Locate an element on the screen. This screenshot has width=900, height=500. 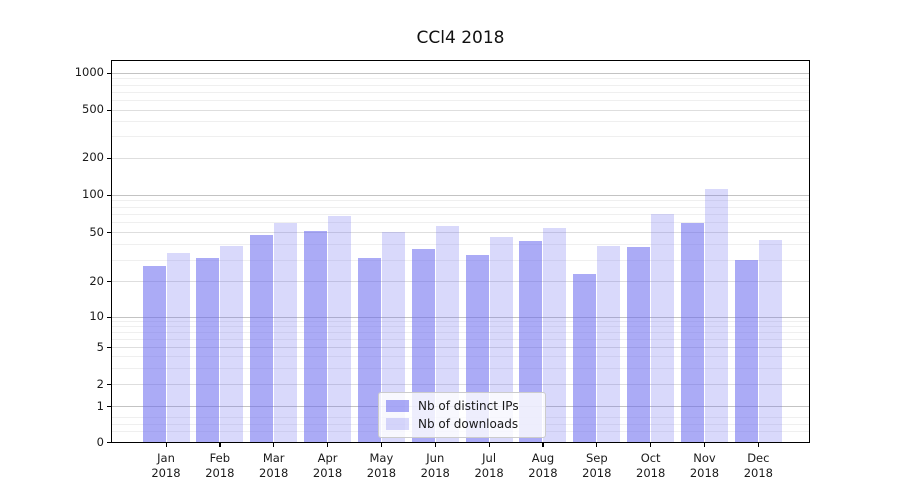
x-tick-label: Jul 2018 is located at coordinates (489, 465).